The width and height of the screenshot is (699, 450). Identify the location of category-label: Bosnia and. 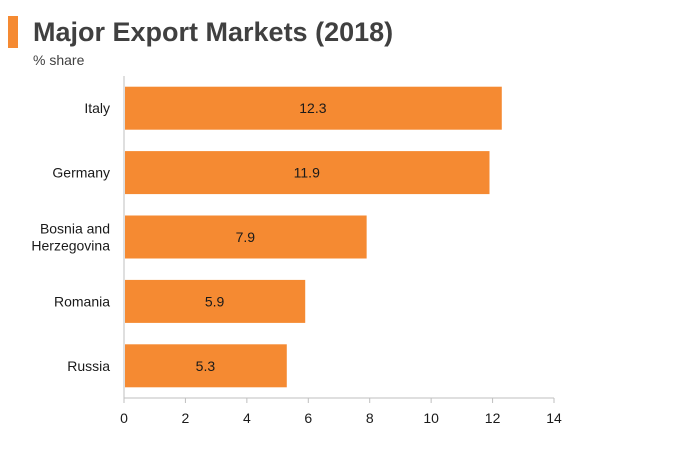
(75, 229).